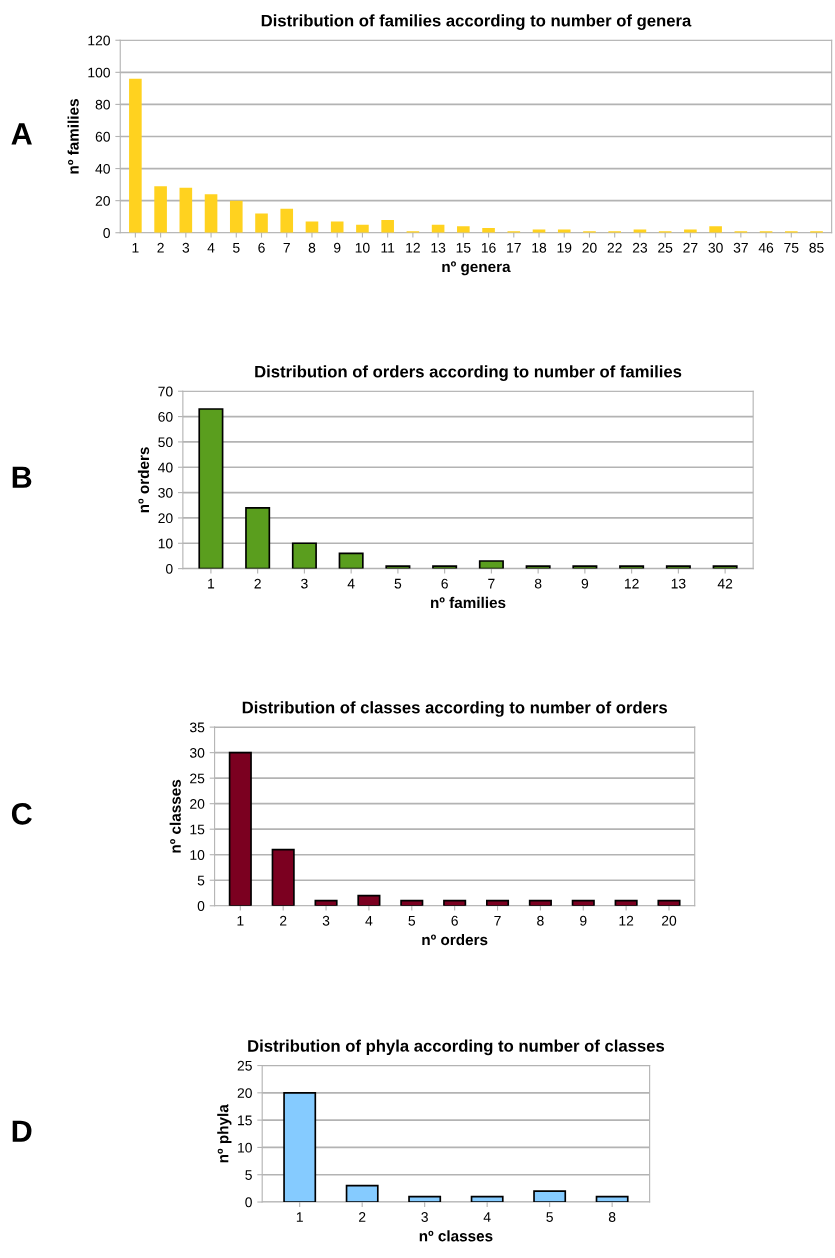 The width and height of the screenshot is (835, 1258). Describe the element at coordinates (564, 247) in the screenshot. I see `x-tick-label: 19` at that location.